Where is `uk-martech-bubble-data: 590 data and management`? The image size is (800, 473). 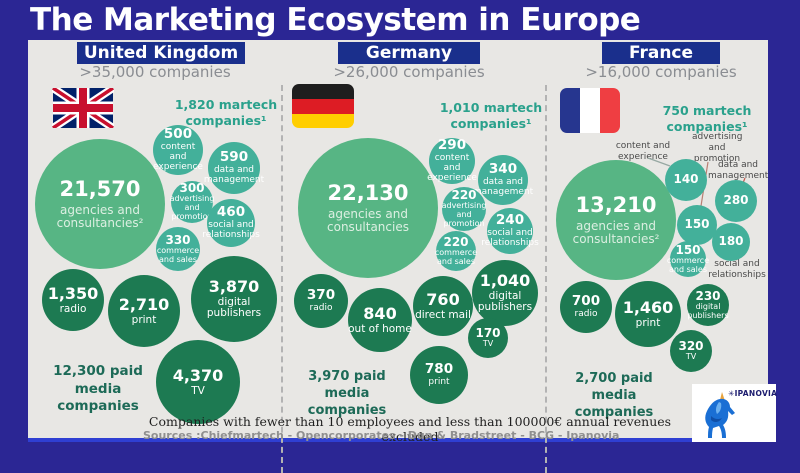
uk-martech-bubble-data: 590 data and management is located at coordinates (234, 168).